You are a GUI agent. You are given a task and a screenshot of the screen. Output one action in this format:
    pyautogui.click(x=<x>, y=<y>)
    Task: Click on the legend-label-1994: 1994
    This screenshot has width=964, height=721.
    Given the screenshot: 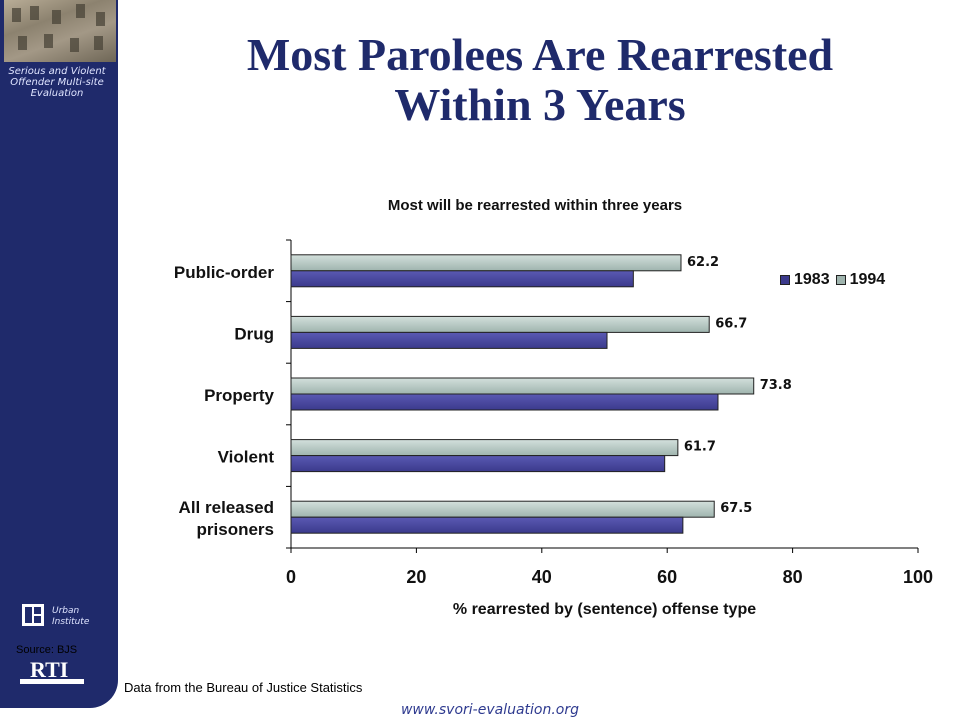 What is the action you would take?
    pyautogui.click(x=867, y=279)
    